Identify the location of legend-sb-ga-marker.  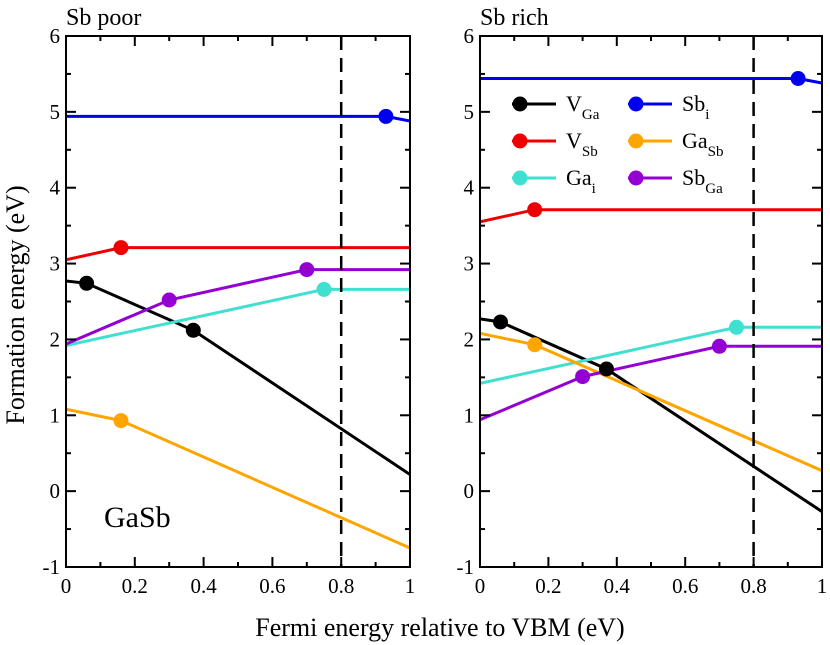
(636, 178).